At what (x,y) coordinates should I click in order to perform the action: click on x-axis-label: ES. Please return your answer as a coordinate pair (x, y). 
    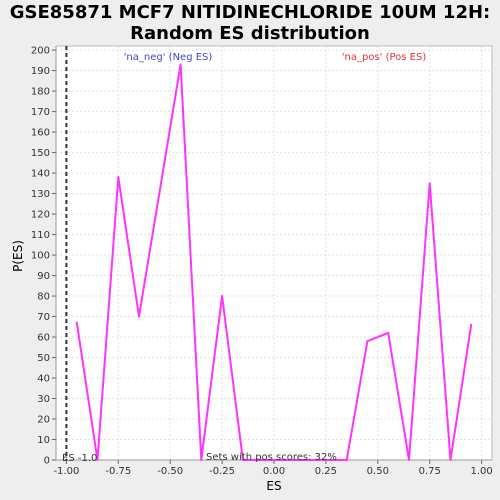
    Looking at the image, I should click on (273, 486).